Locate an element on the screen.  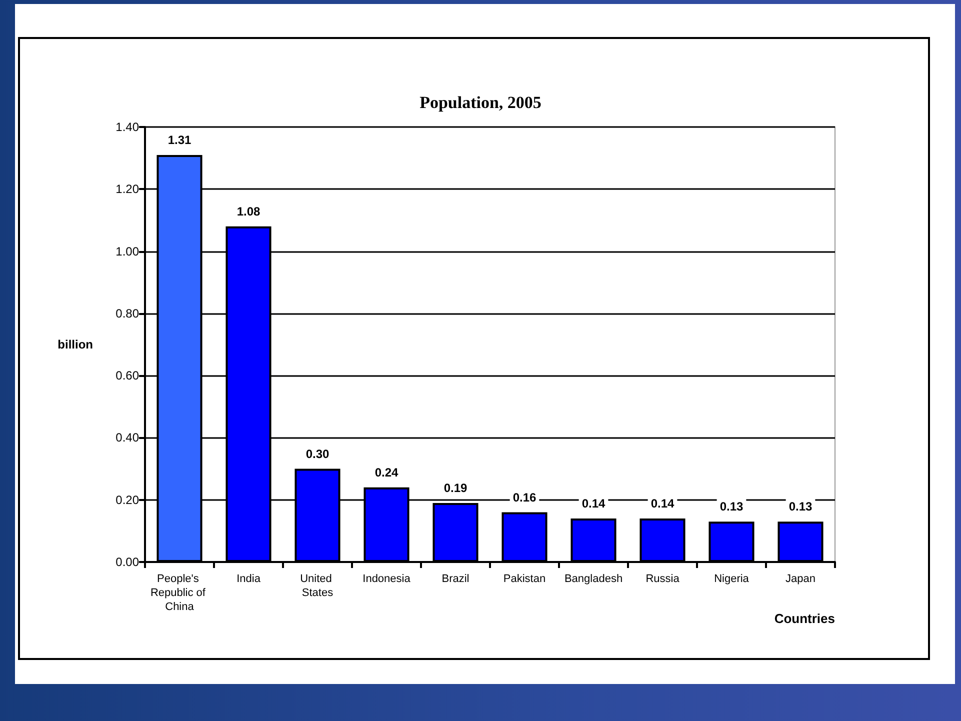
y-axis-title: billion is located at coordinates (75, 345).